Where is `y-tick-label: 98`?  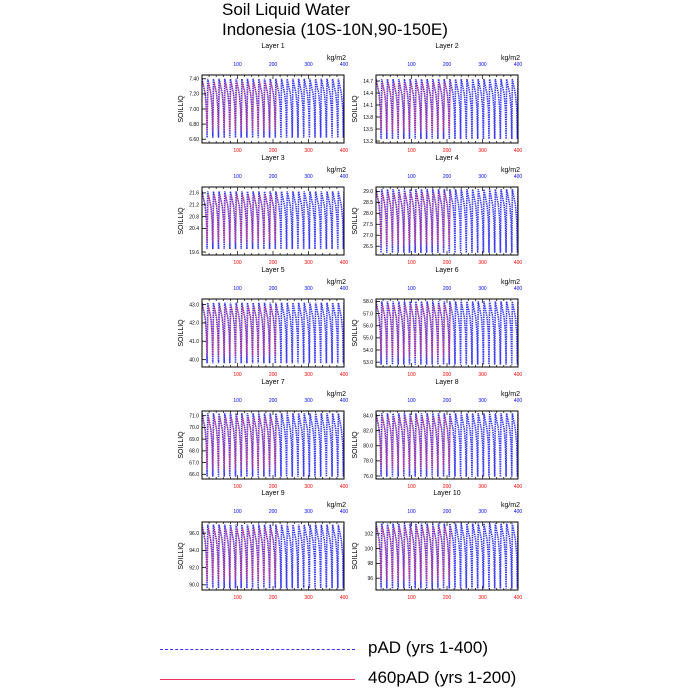 y-tick-label: 98 is located at coordinates (370, 564).